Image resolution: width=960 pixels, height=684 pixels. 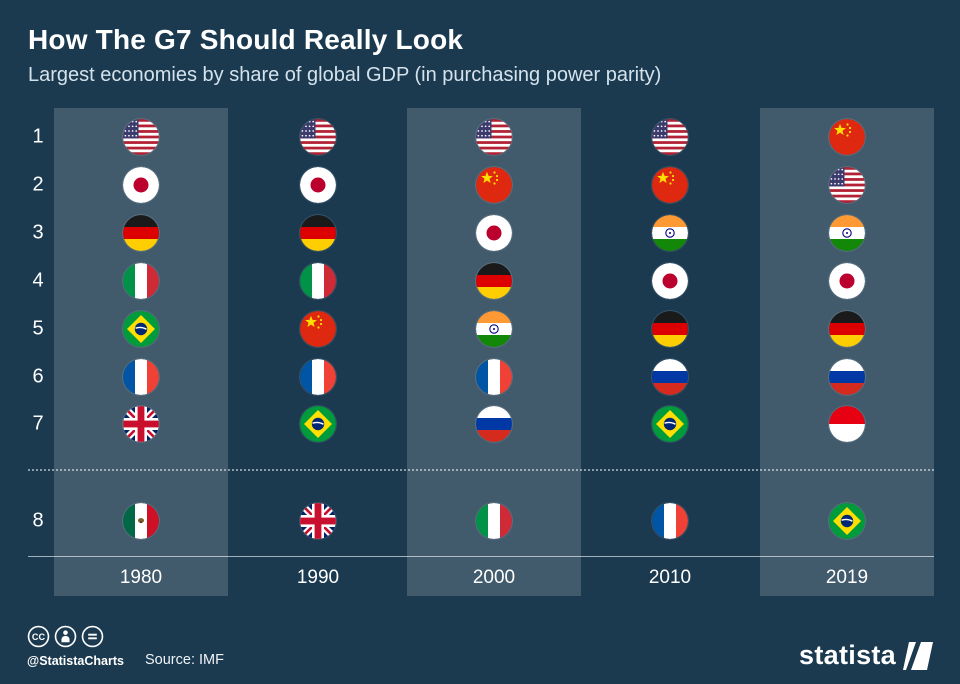 I want to click on rank-label-4: 4, so click(x=38, y=280).